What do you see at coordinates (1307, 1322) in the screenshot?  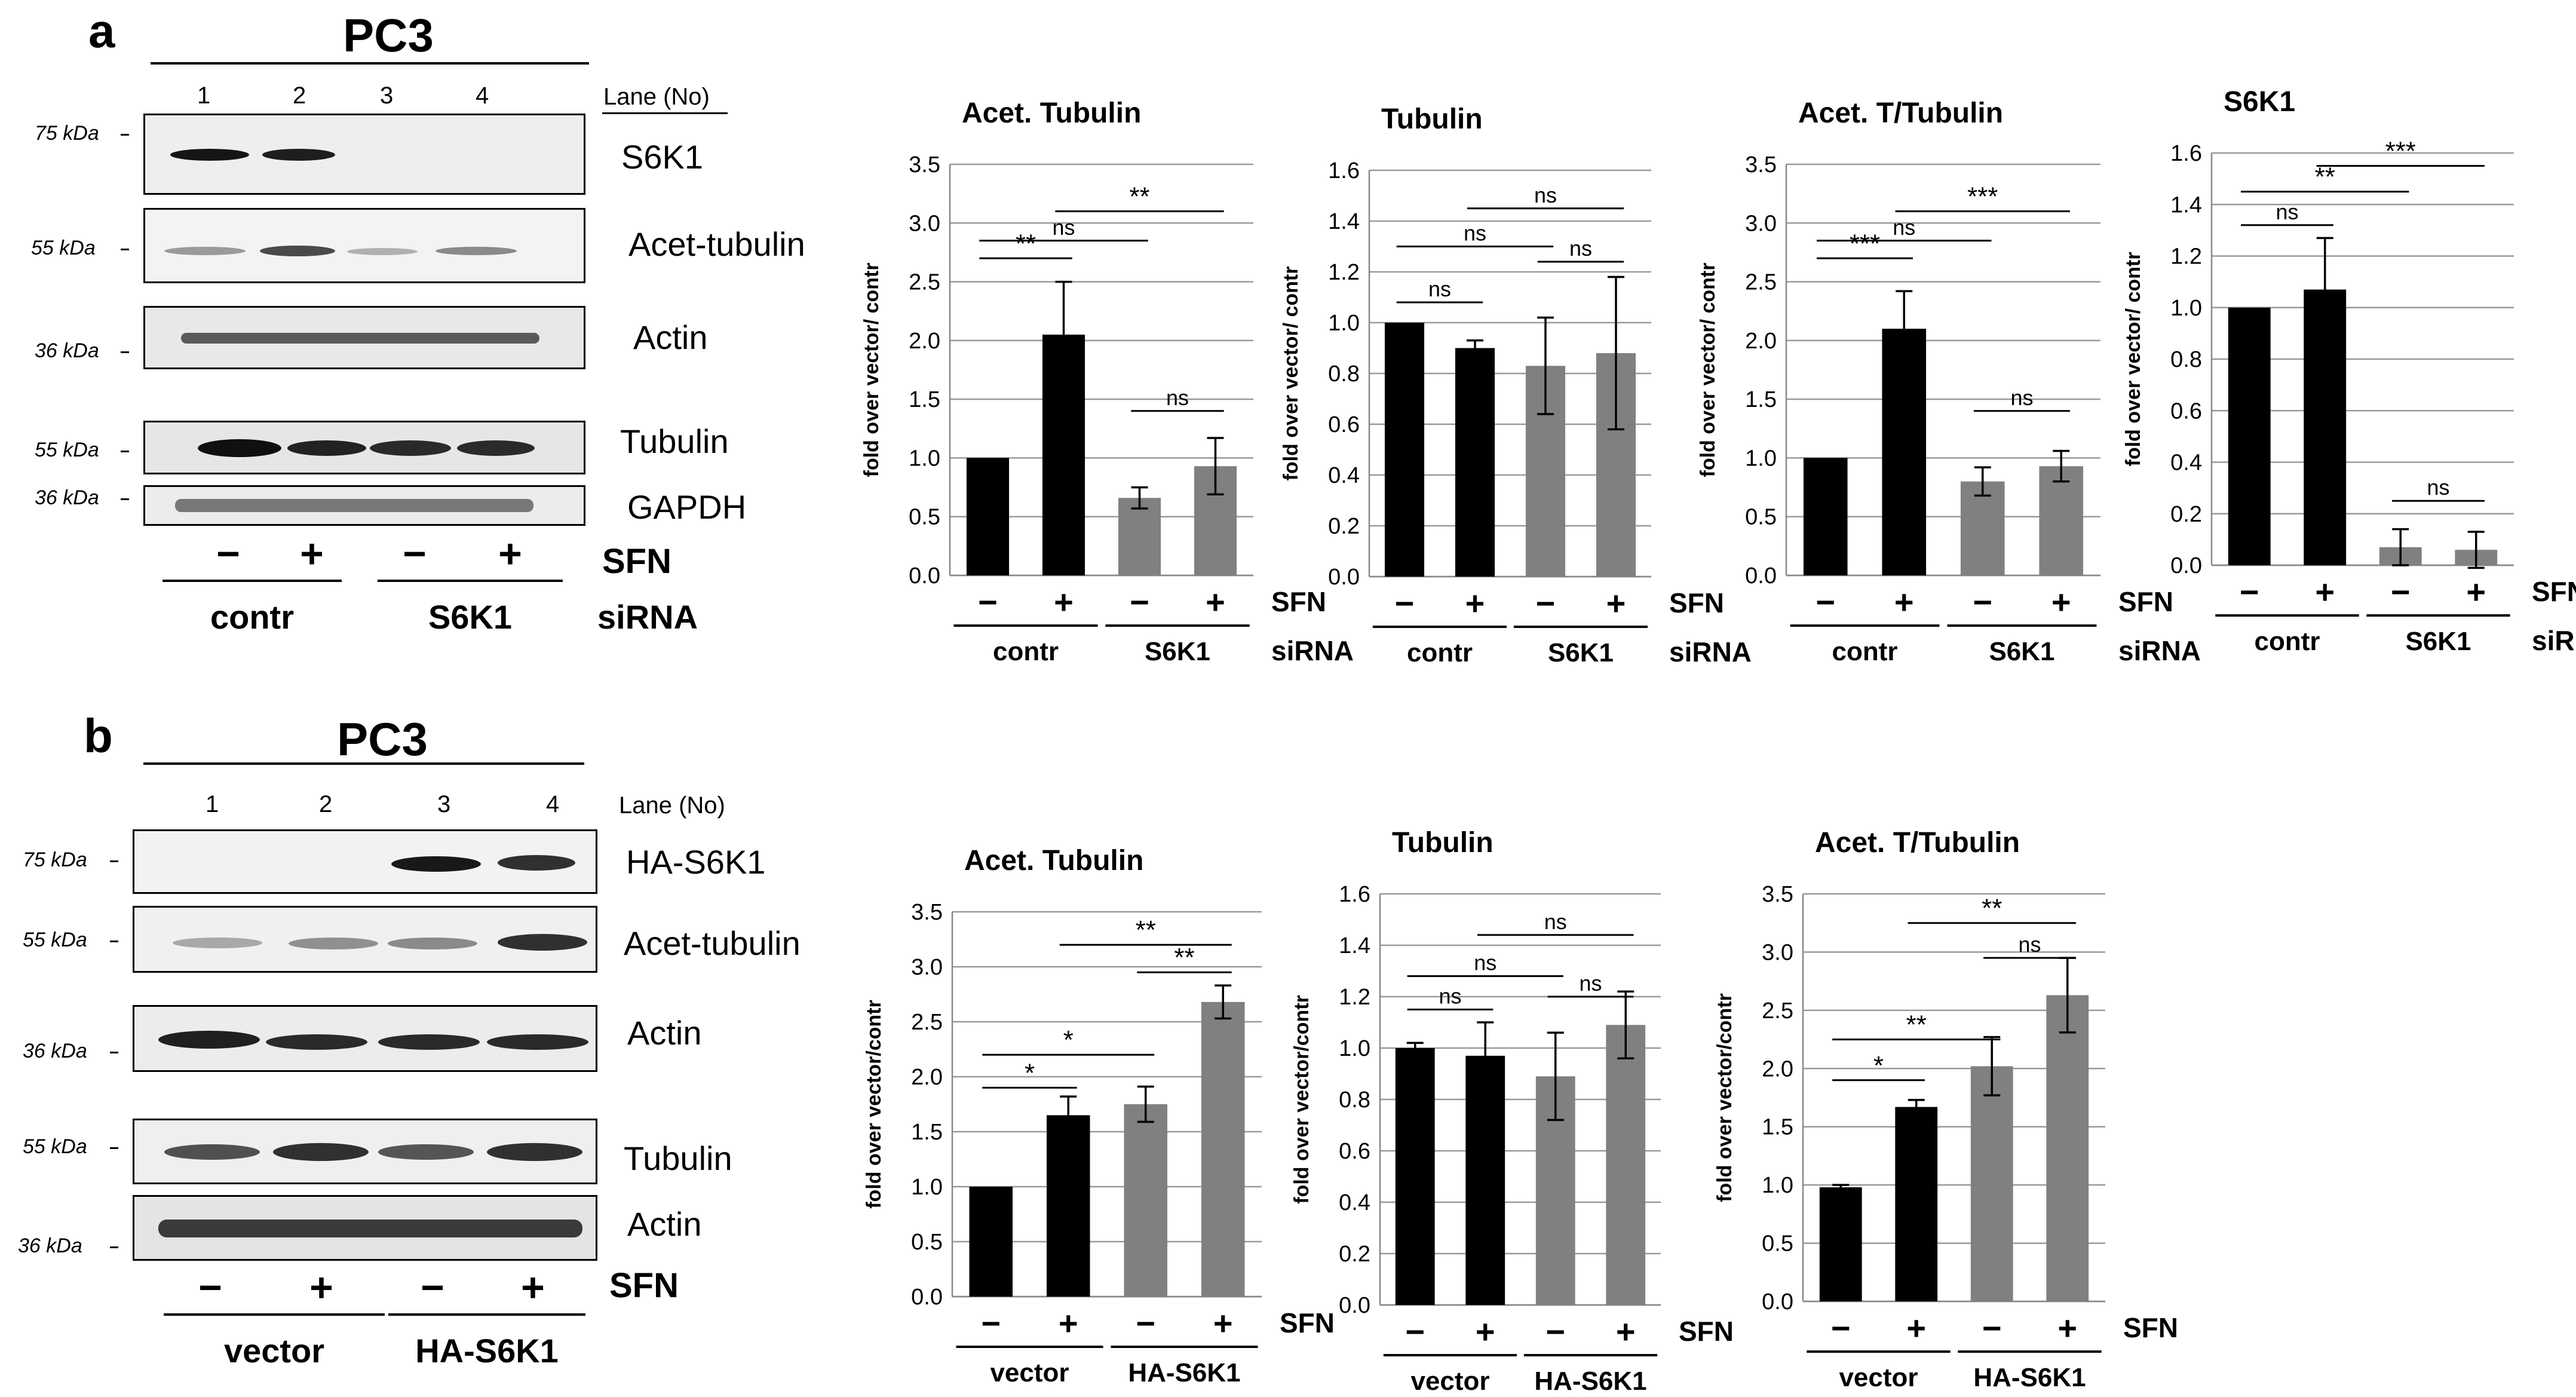 I see `chart-5-sfn-label: SFN` at bounding box center [1307, 1322].